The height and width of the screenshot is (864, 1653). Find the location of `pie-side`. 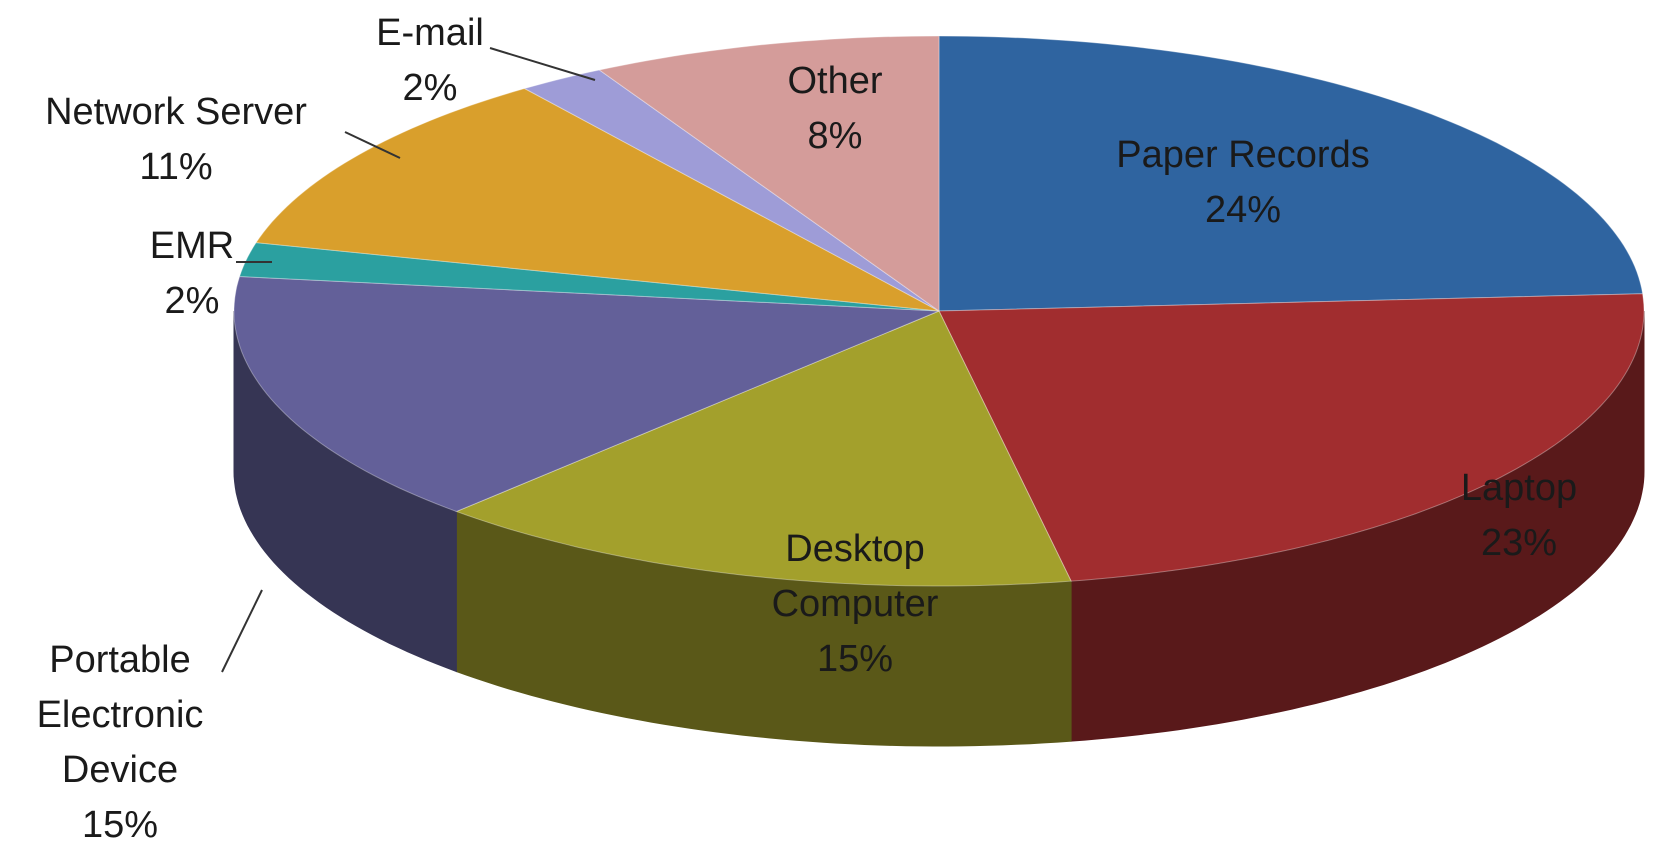

pie-side is located at coordinates (345, 491).